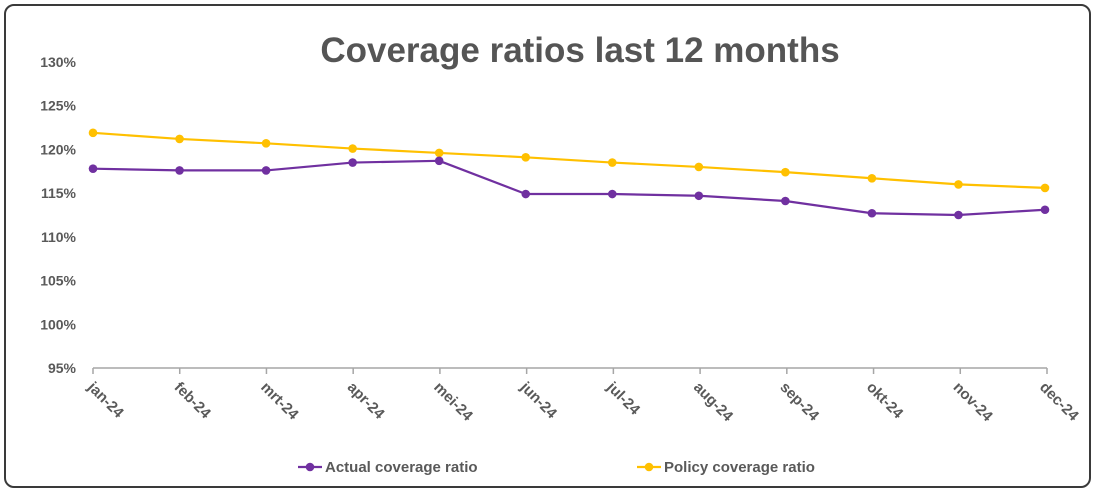  I want to click on x-tick-label: nov-24, so click(973, 402).